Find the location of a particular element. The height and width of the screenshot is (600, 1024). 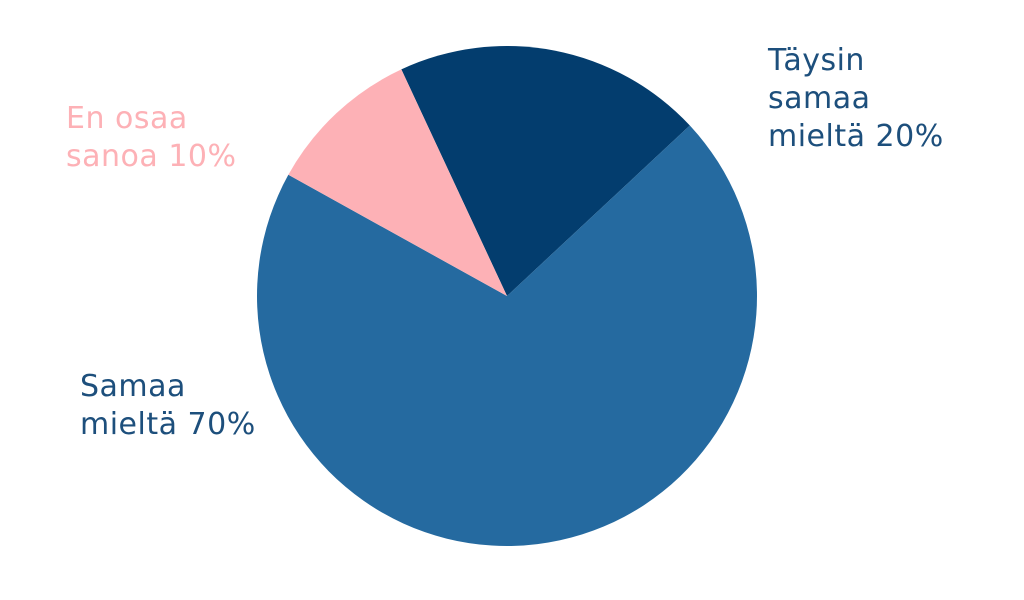

category-label: Täysin samaa mieltä is located at coordinates (819, 98).